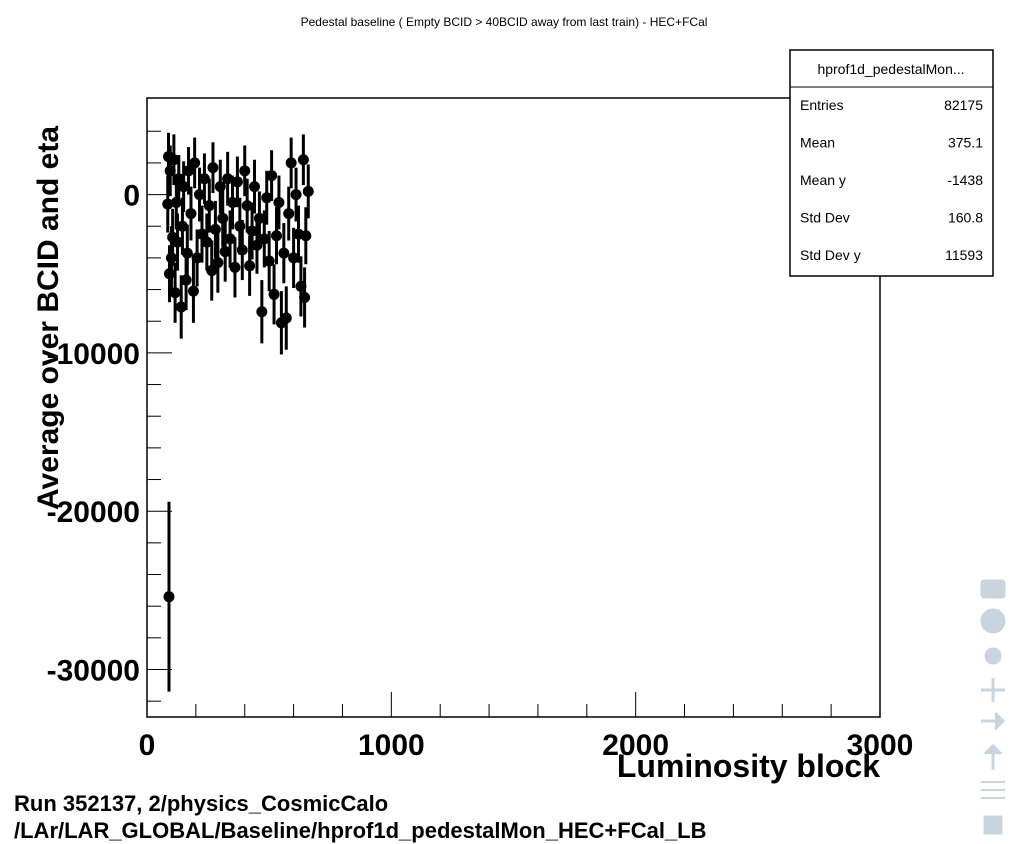  I want to click on stats-frame, so click(891, 163).